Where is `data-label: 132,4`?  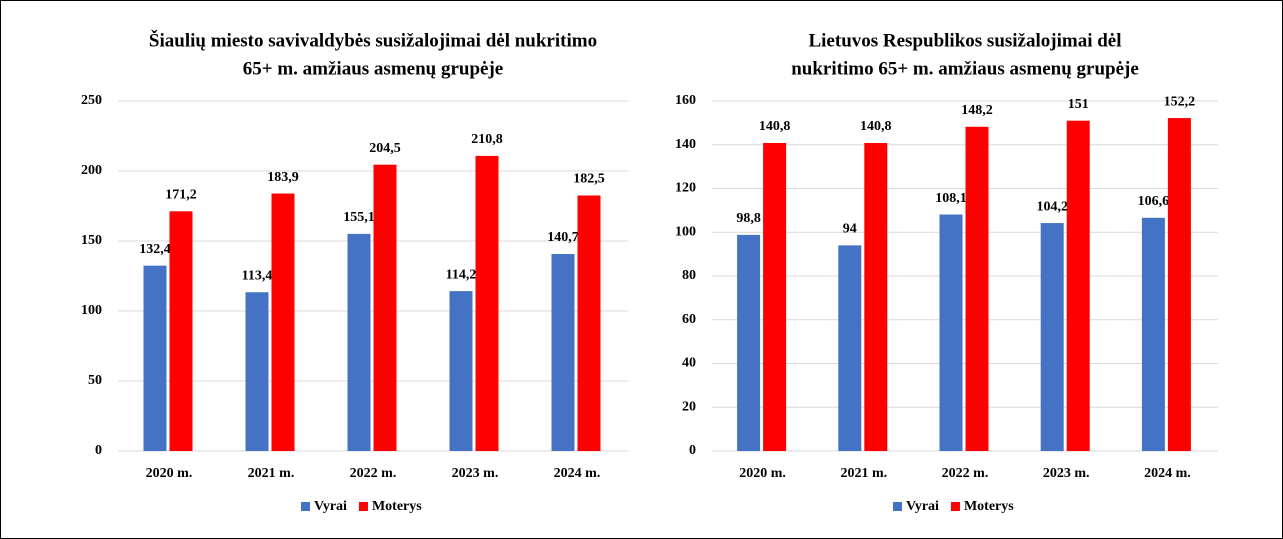
data-label: 132,4 is located at coordinates (155, 249).